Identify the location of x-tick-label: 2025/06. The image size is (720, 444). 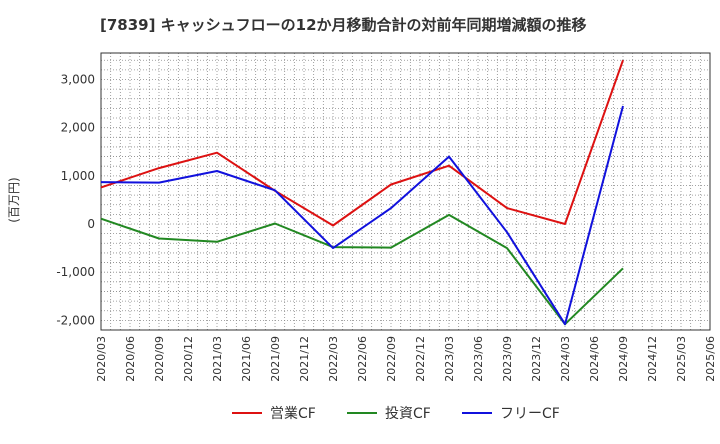
(710, 359).